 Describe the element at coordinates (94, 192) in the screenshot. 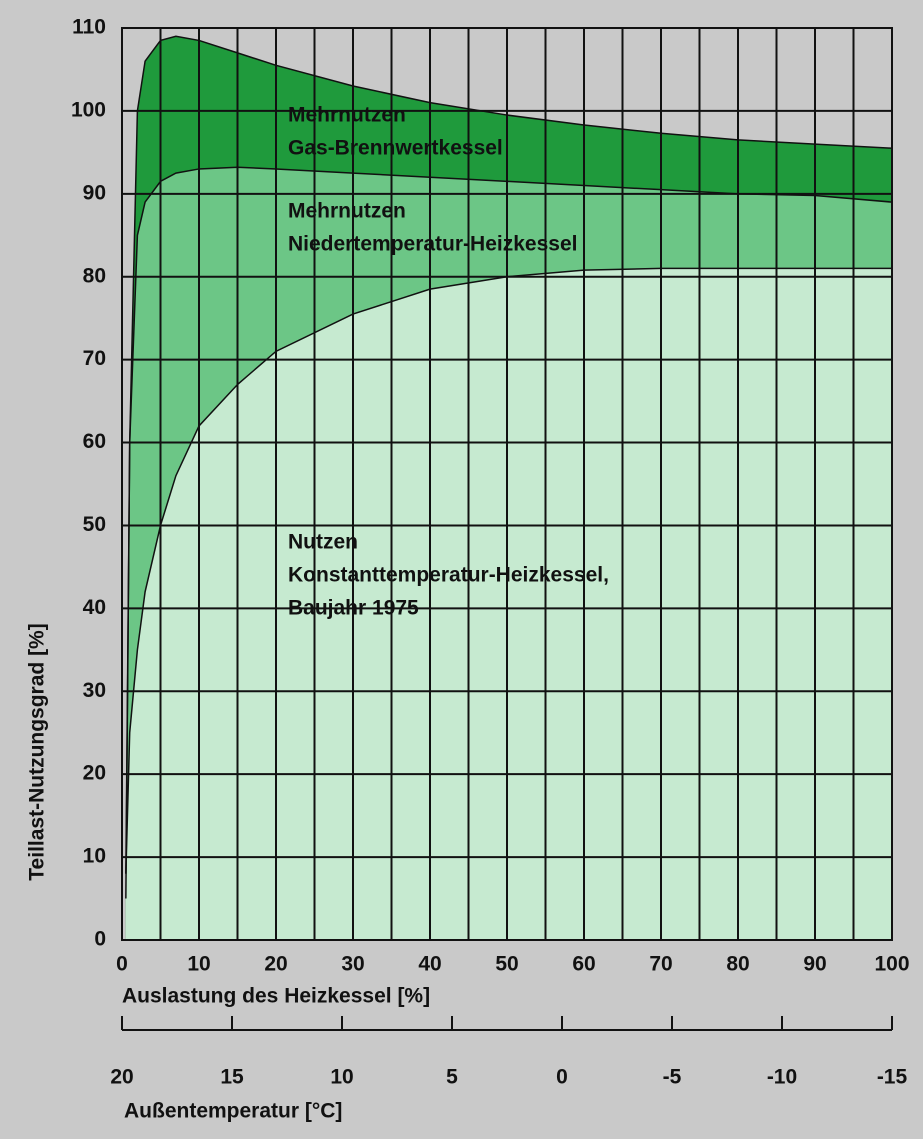

I see `y-tick-label: 90` at that location.